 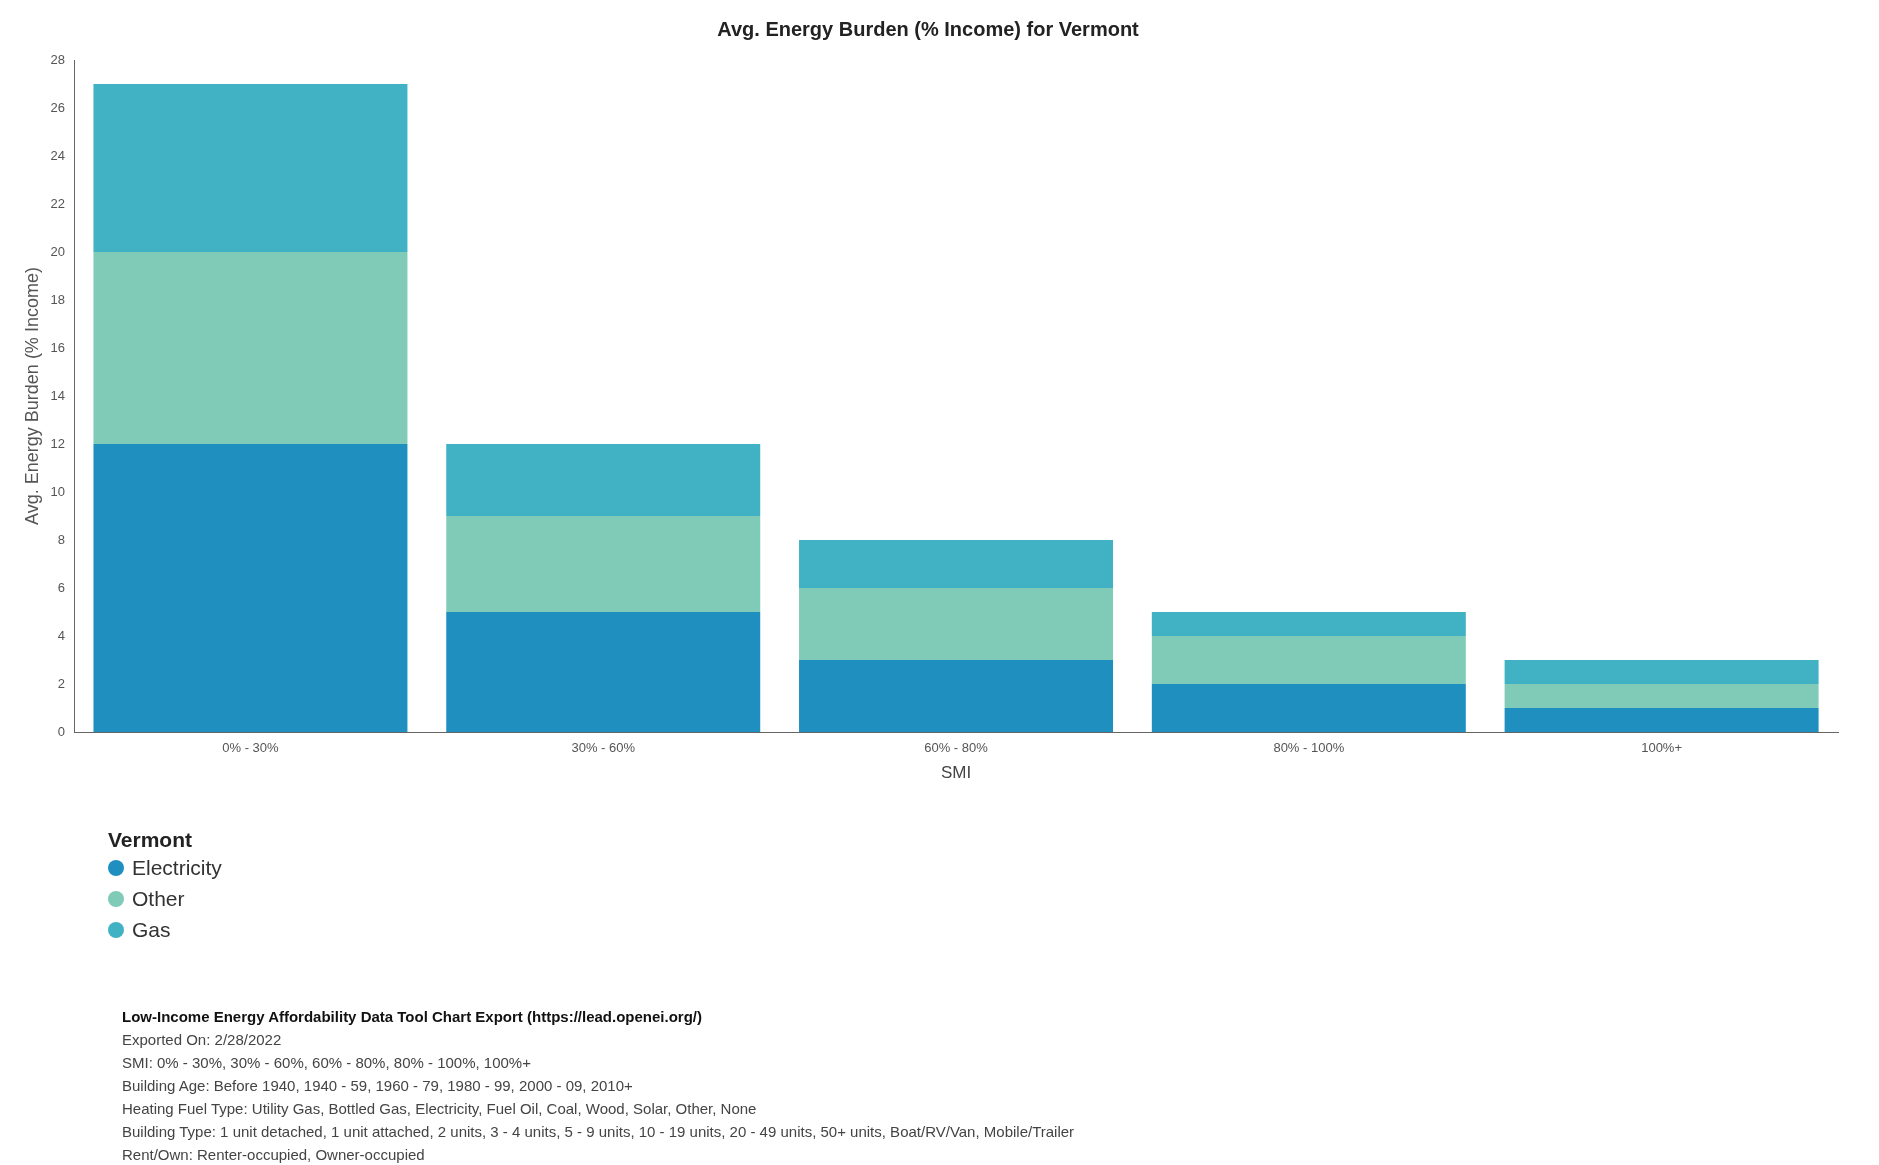 I want to click on text: Building Age: Before 1940, 1940 - 59, 1960 - 79, 1980 - 99, 2000 - 09, 2010+, so click(x=378, y=1086).